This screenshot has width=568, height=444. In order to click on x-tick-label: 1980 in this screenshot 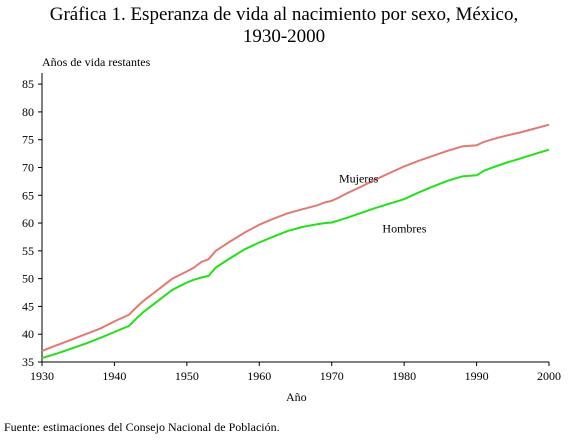, I will do `click(404, 376)`.